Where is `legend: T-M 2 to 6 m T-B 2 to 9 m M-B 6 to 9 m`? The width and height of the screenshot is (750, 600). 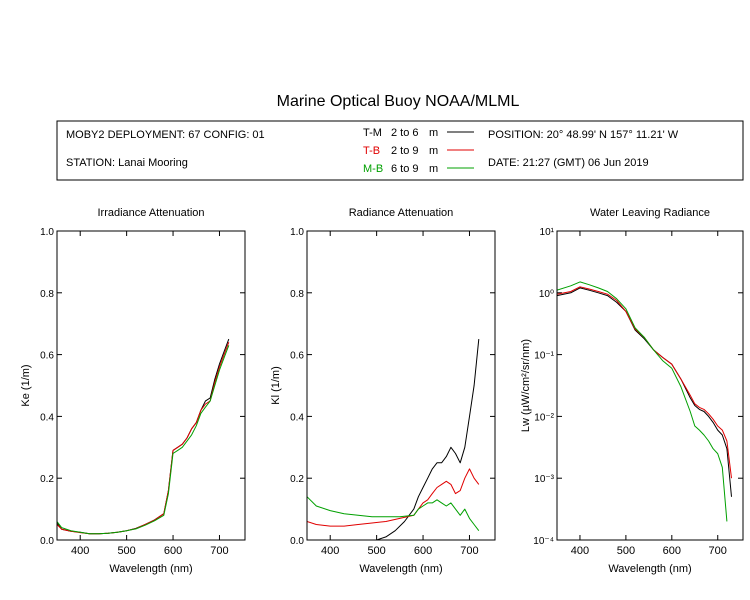 legend: T-M 2 to 6 m T-B 2 to 9 m M-B 6 to 9 m is located at coordinates (418, 151).